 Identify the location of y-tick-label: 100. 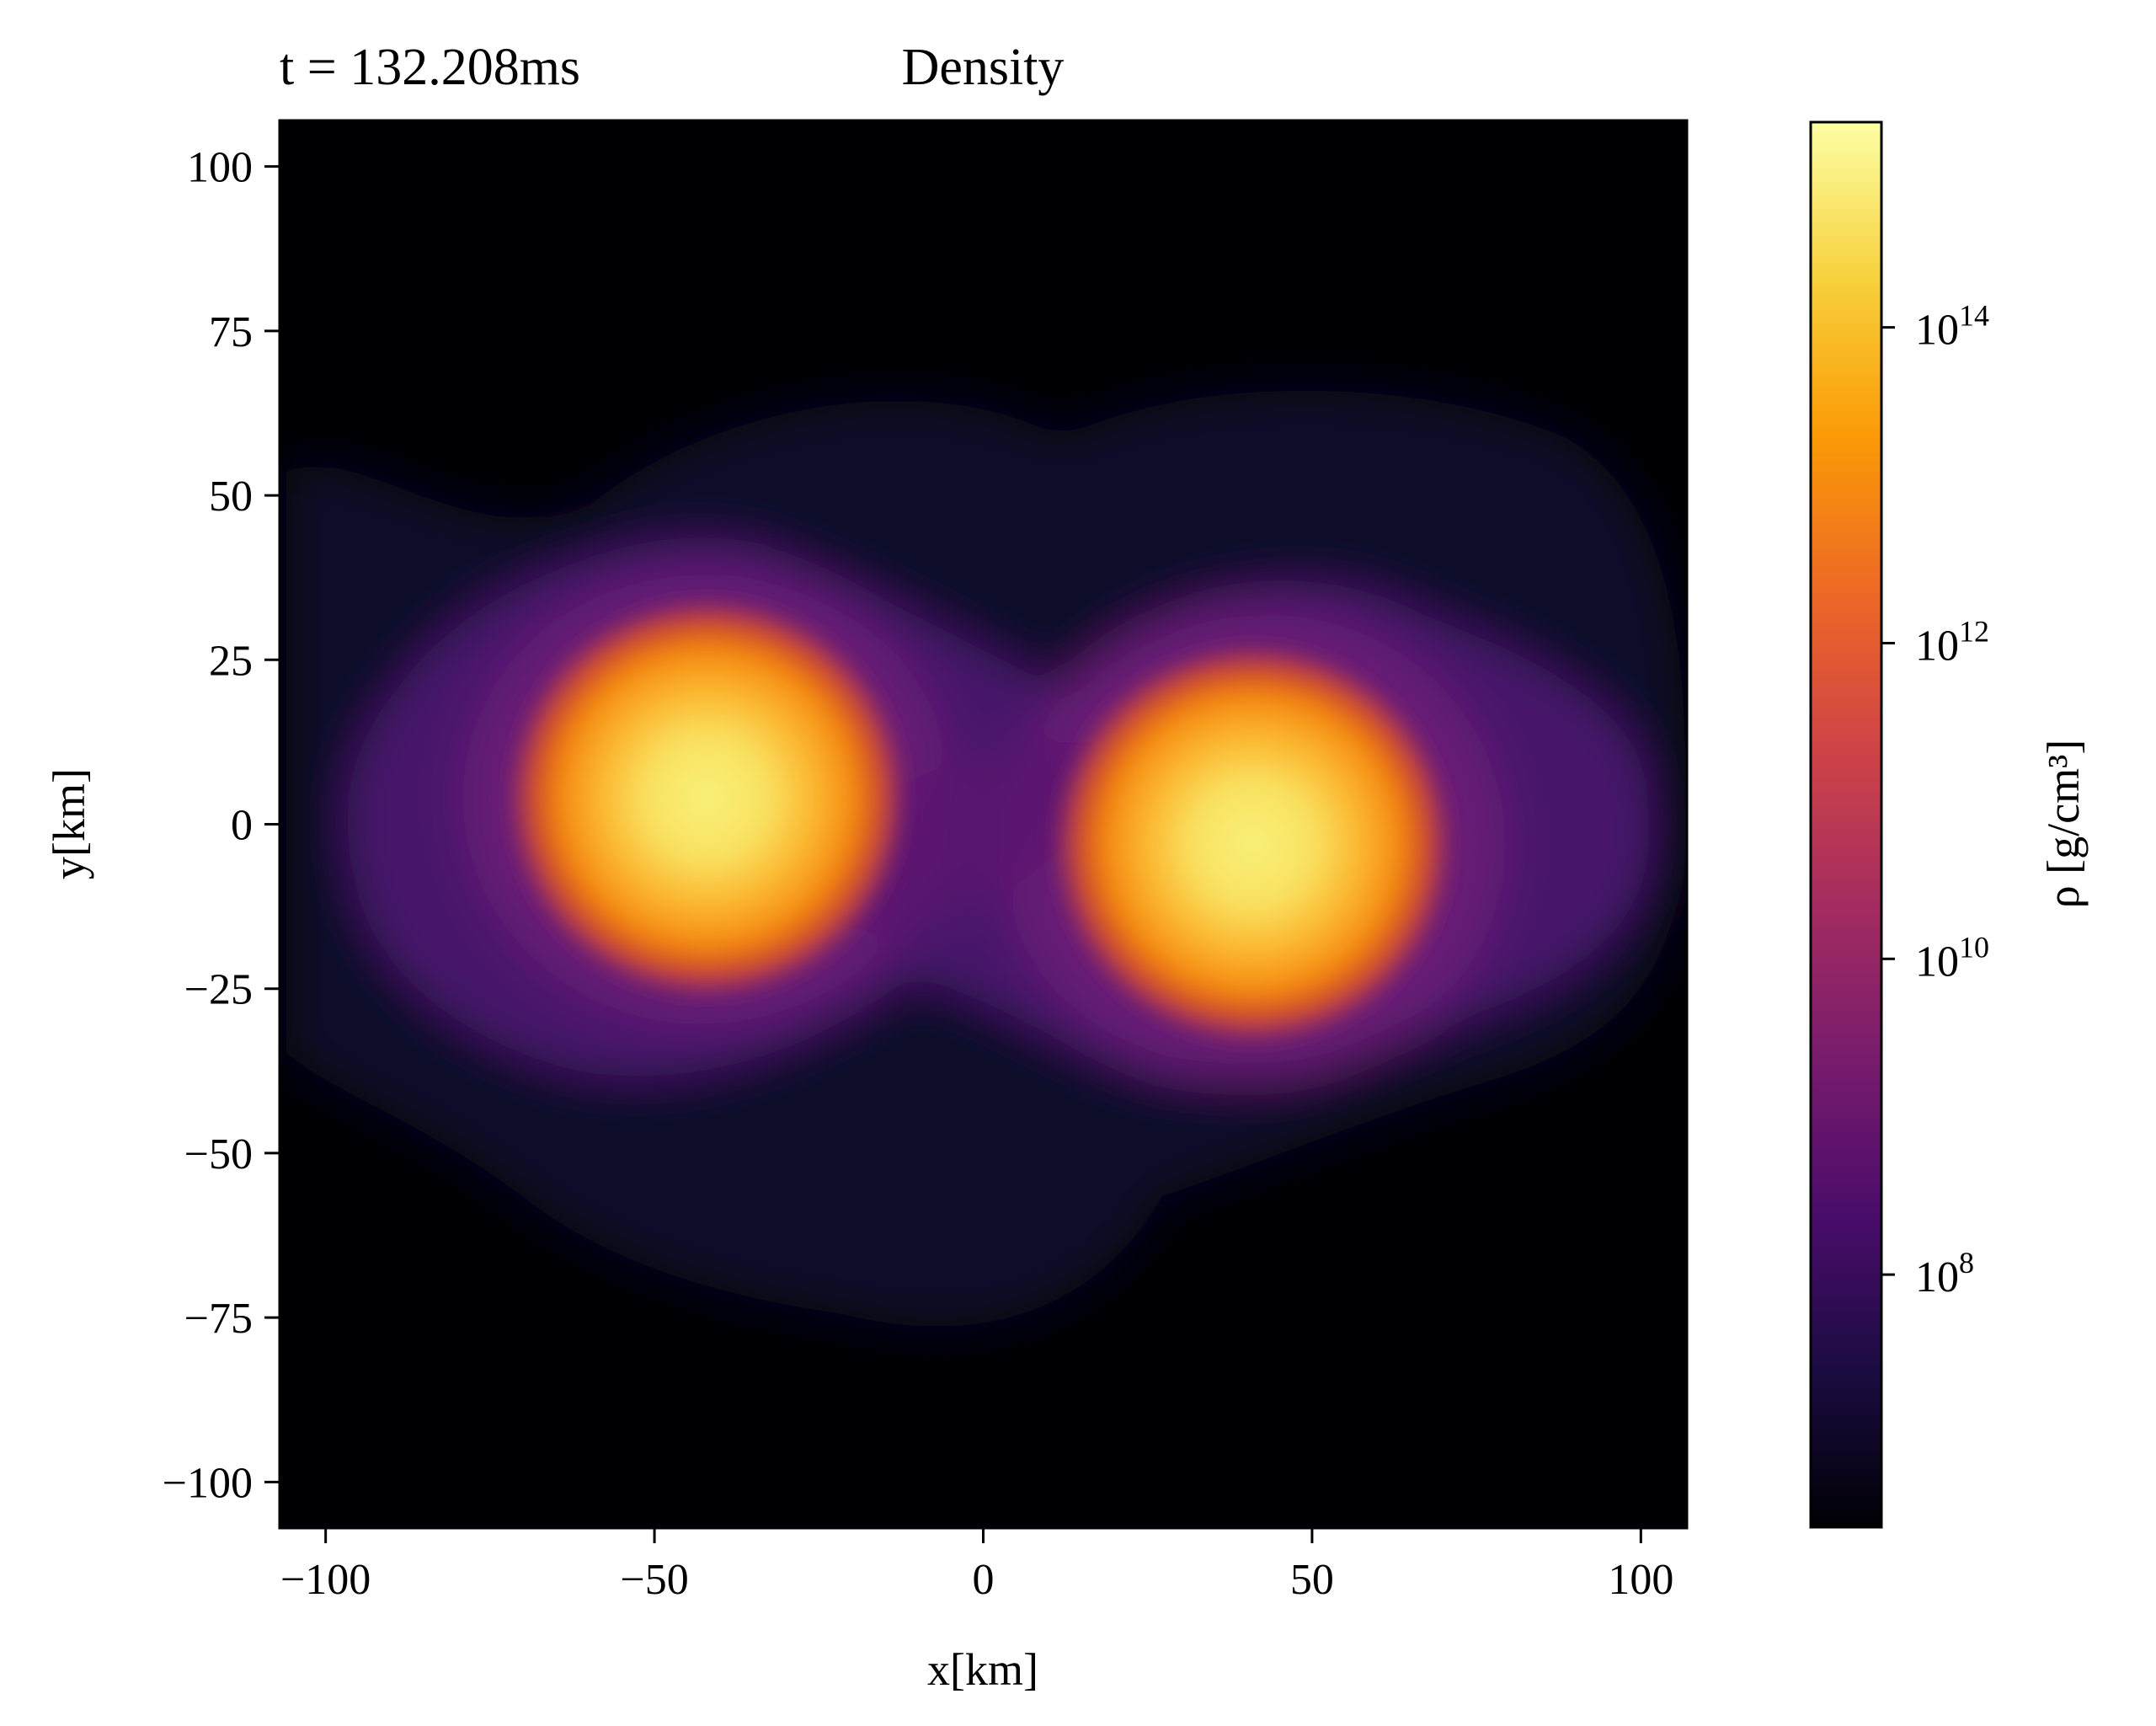
(220, 168).